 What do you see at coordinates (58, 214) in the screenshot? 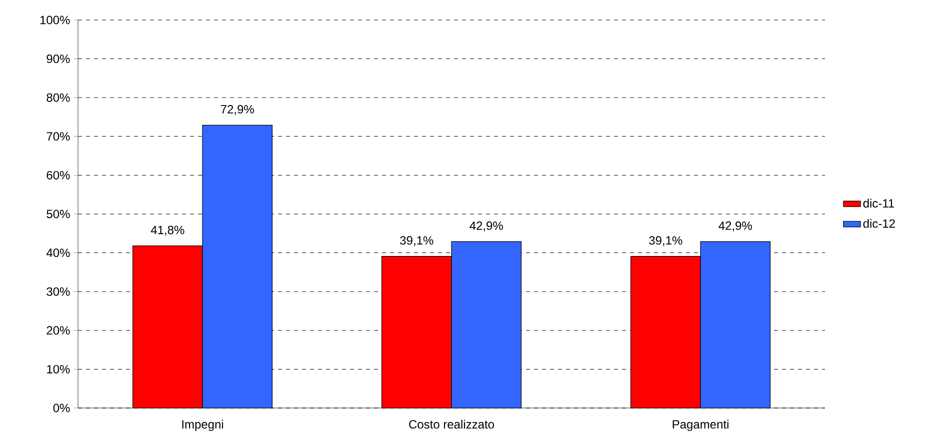
I see `y-tick-label: 50%` at bounding box center [58, 214].